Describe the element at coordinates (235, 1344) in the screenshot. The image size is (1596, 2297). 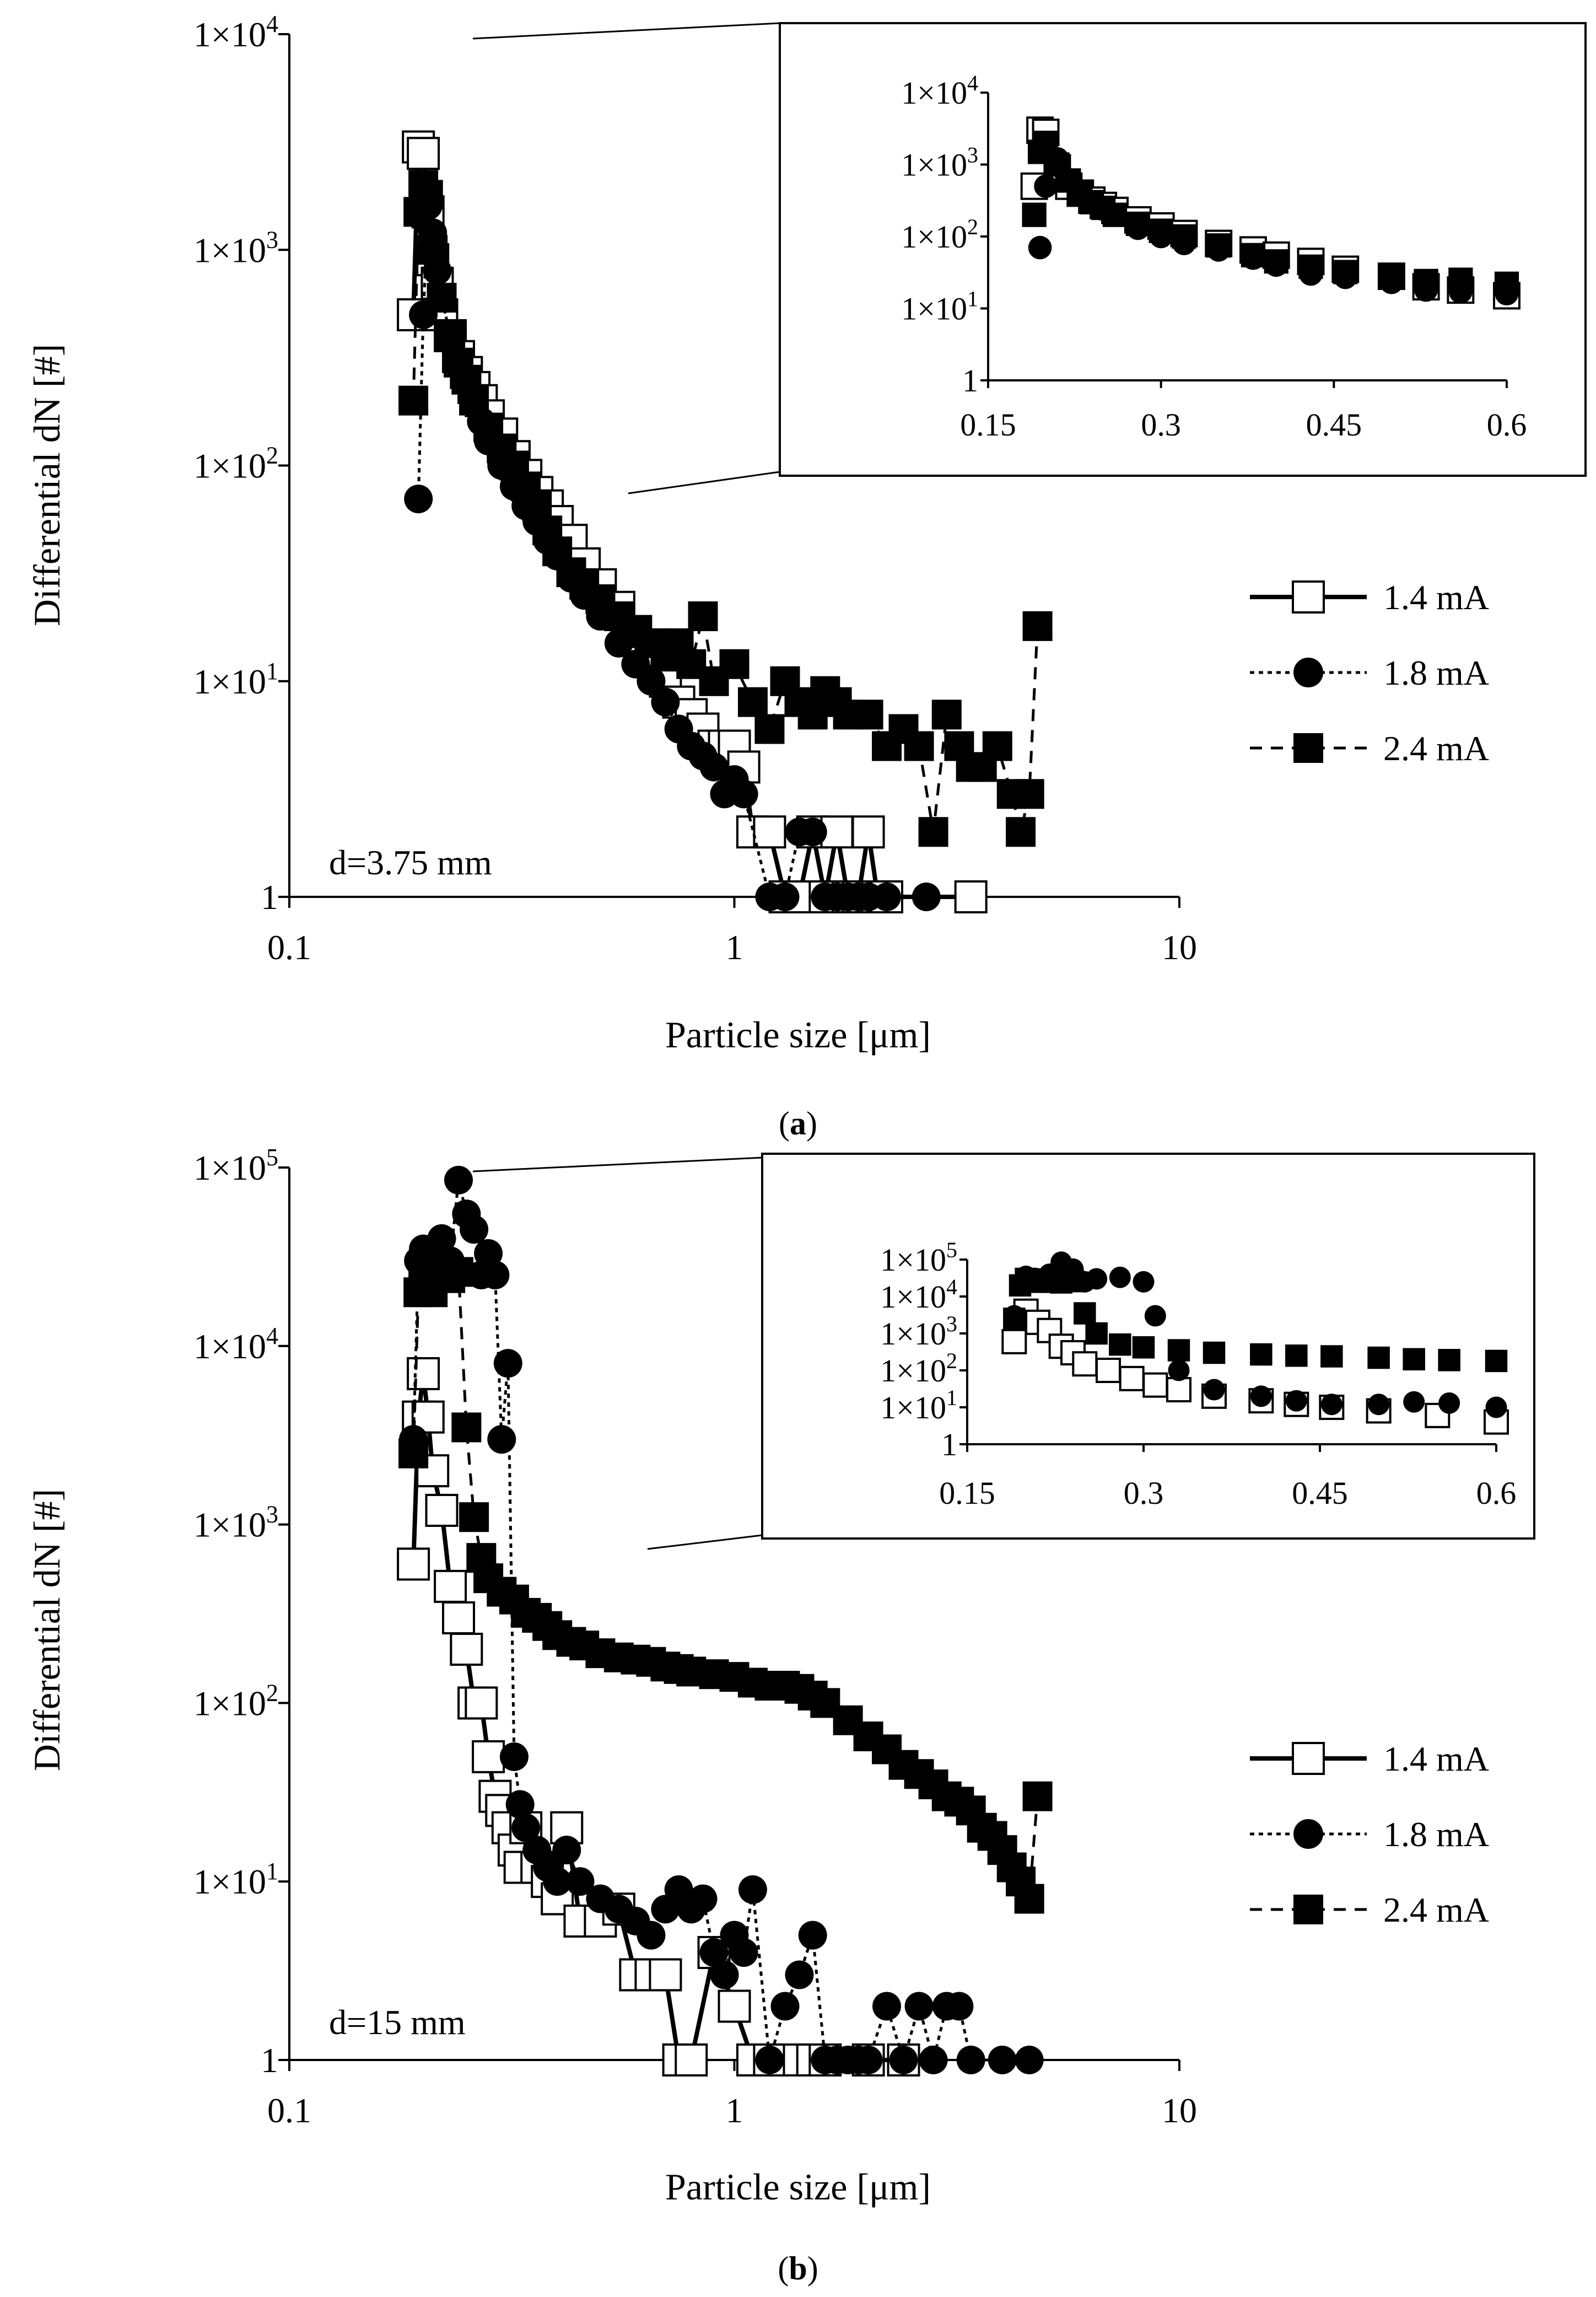
I see `y-tick-label: 1×10⁴` at that location.